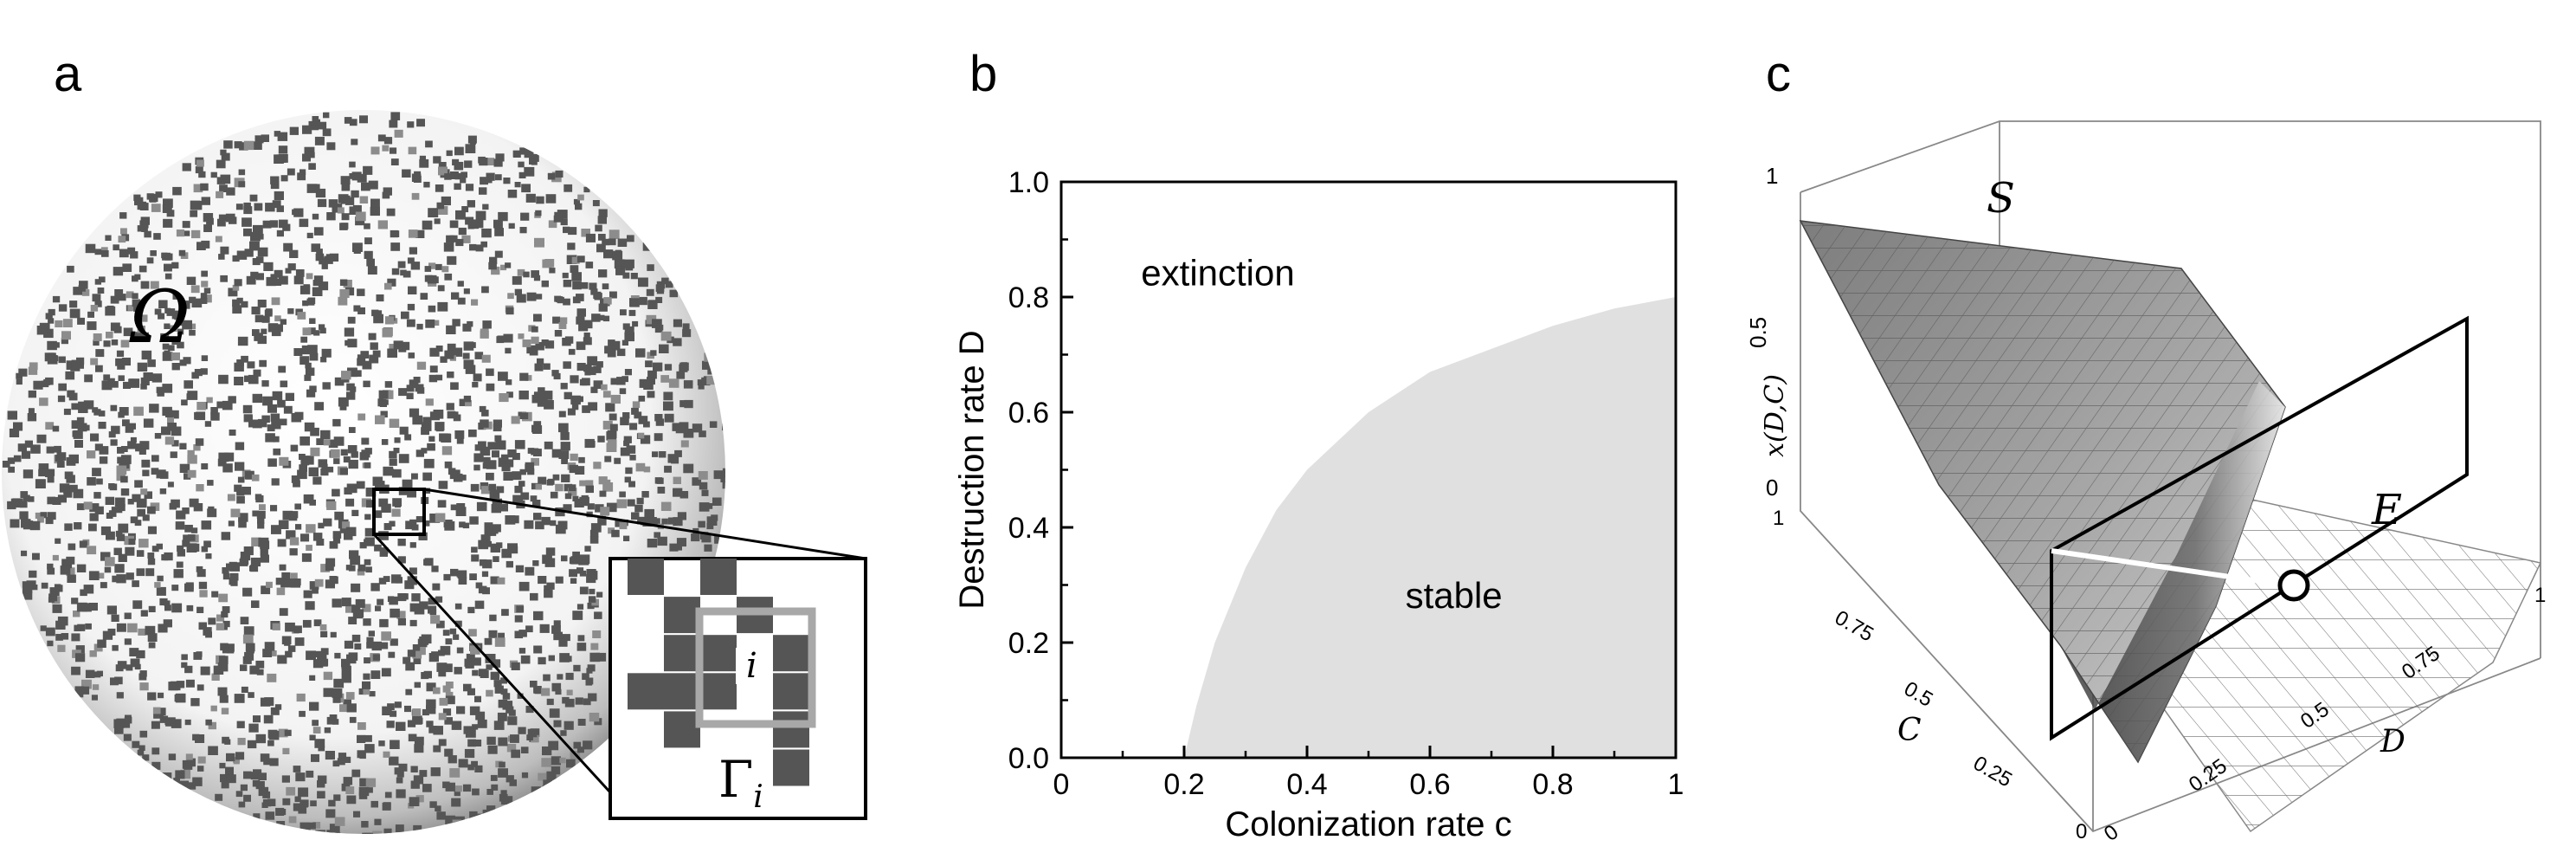  Describe the element at coordinates (1183, 784) in the screenshot. I see `x-tick-label: 0.2` at that location.